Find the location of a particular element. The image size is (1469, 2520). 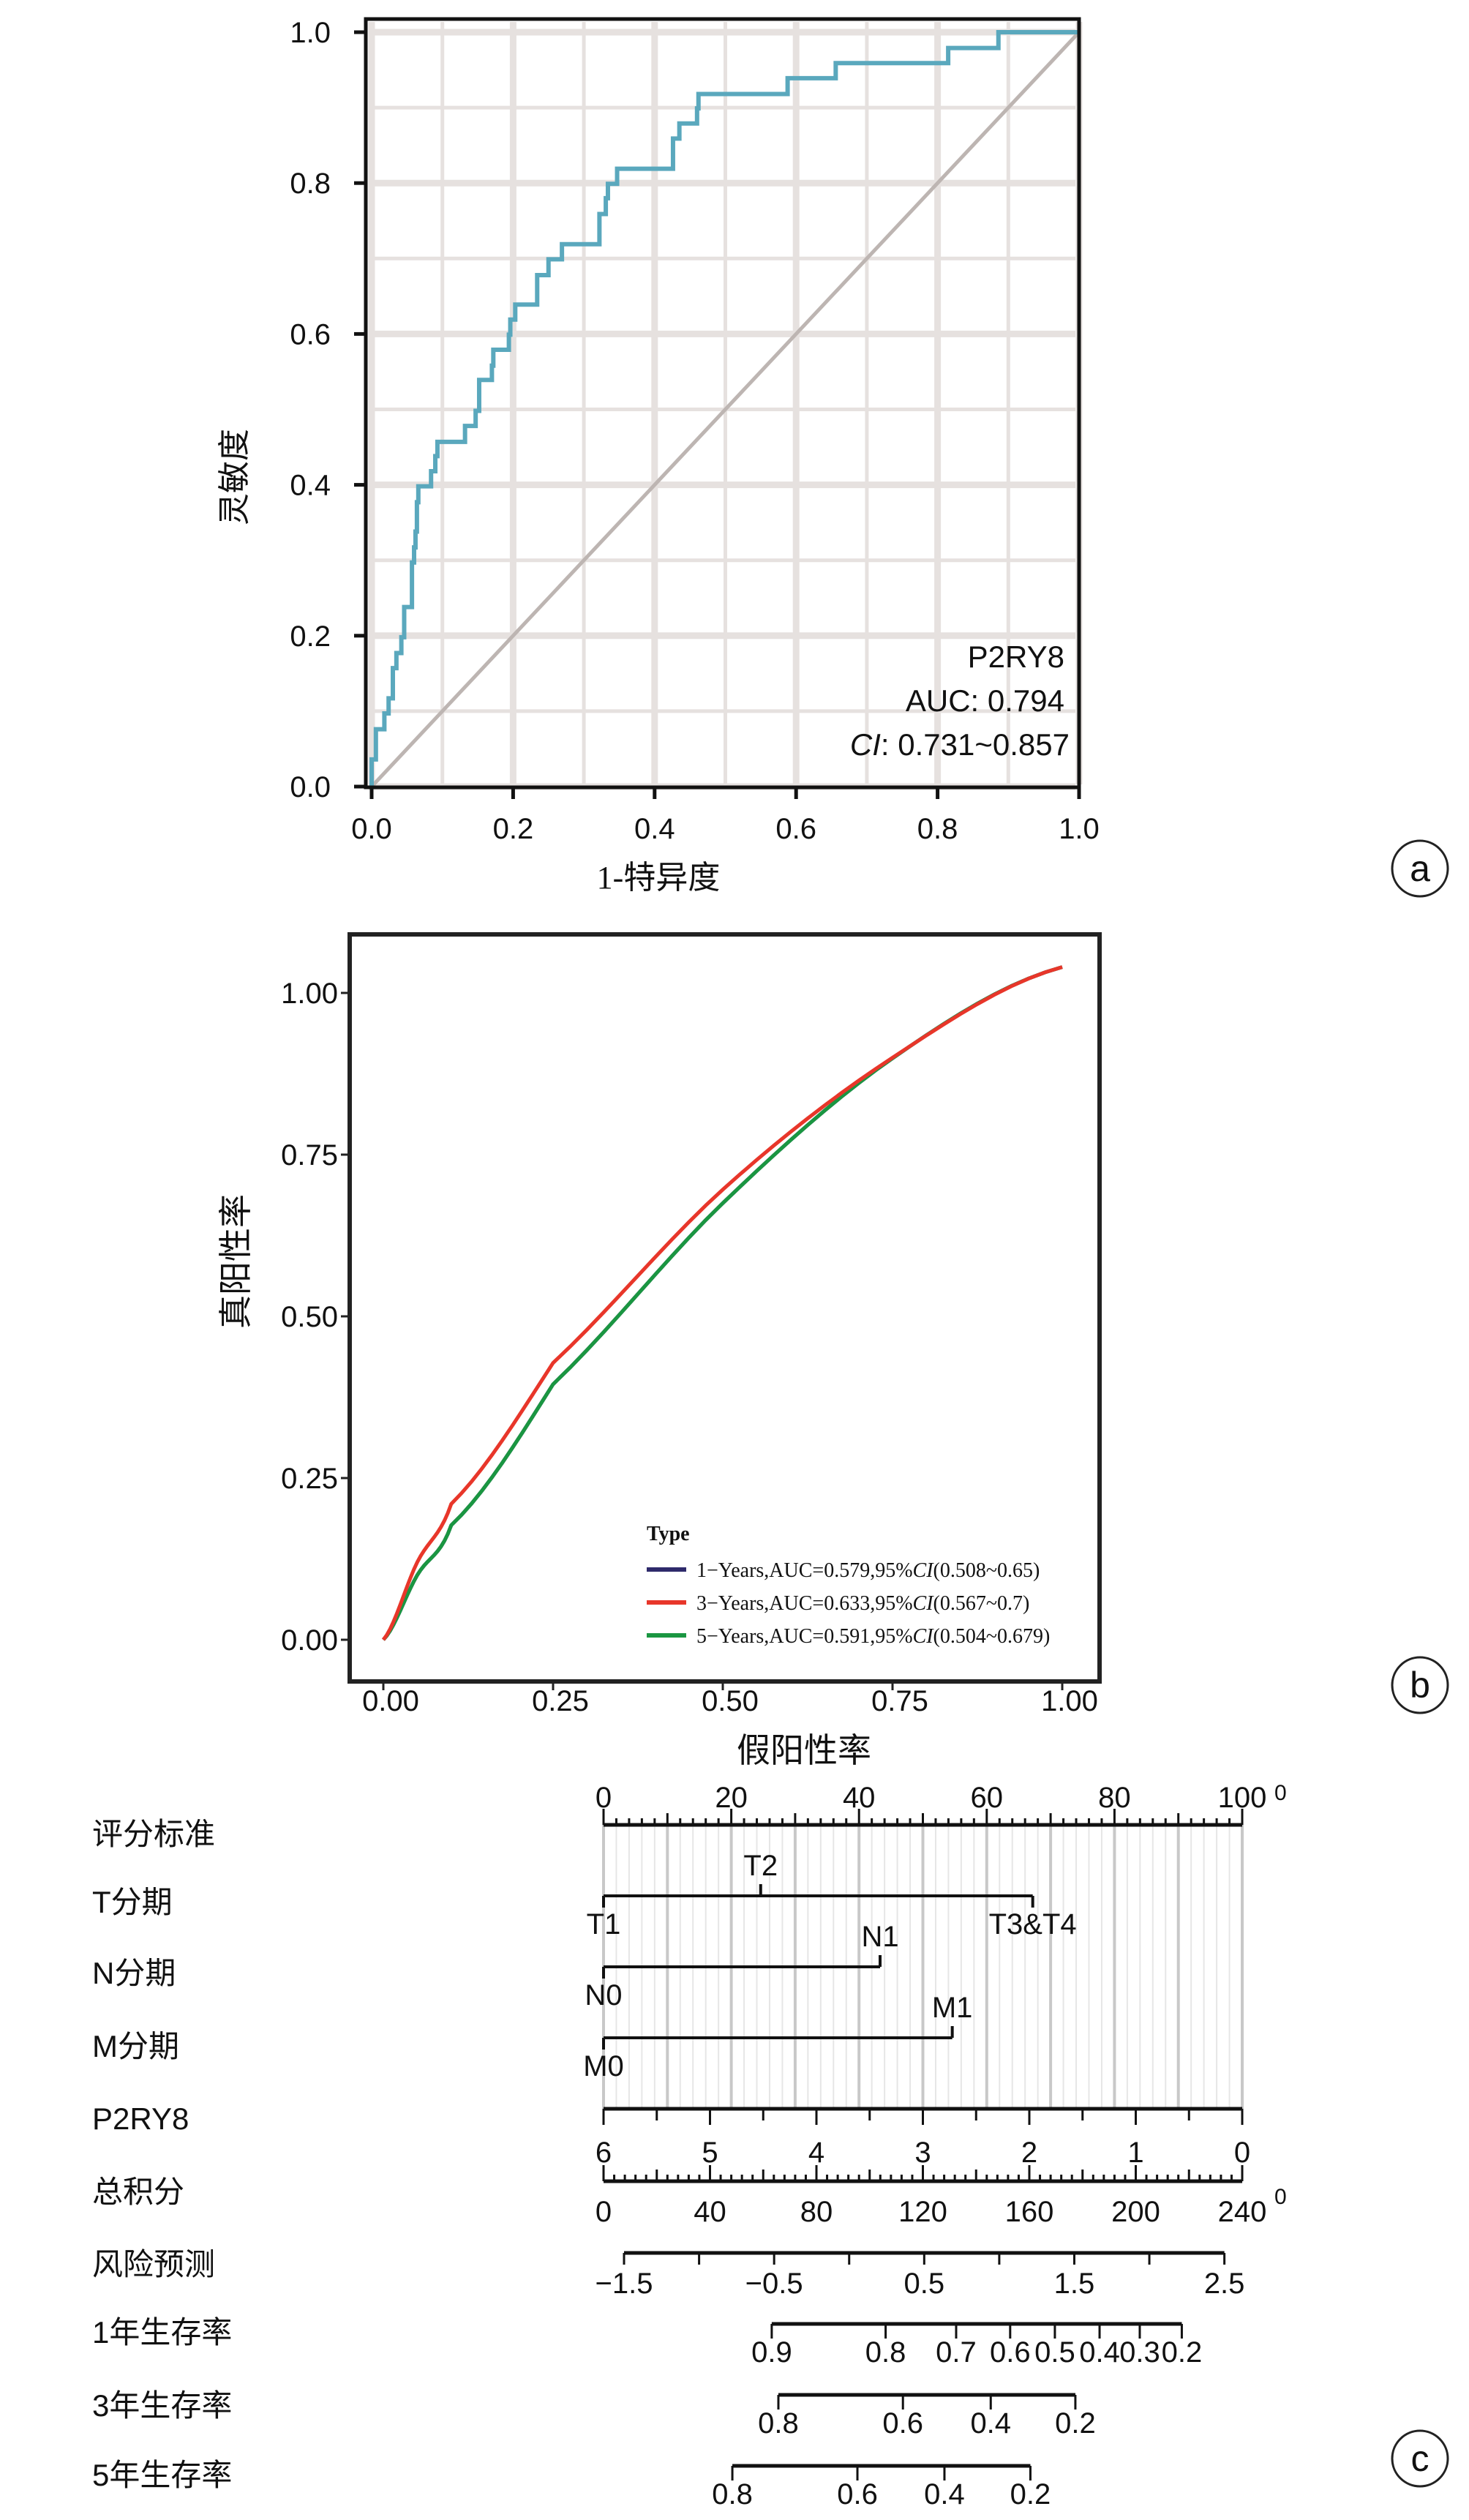

x-tick-label: 0.2 is located at coordinates (513, 829).